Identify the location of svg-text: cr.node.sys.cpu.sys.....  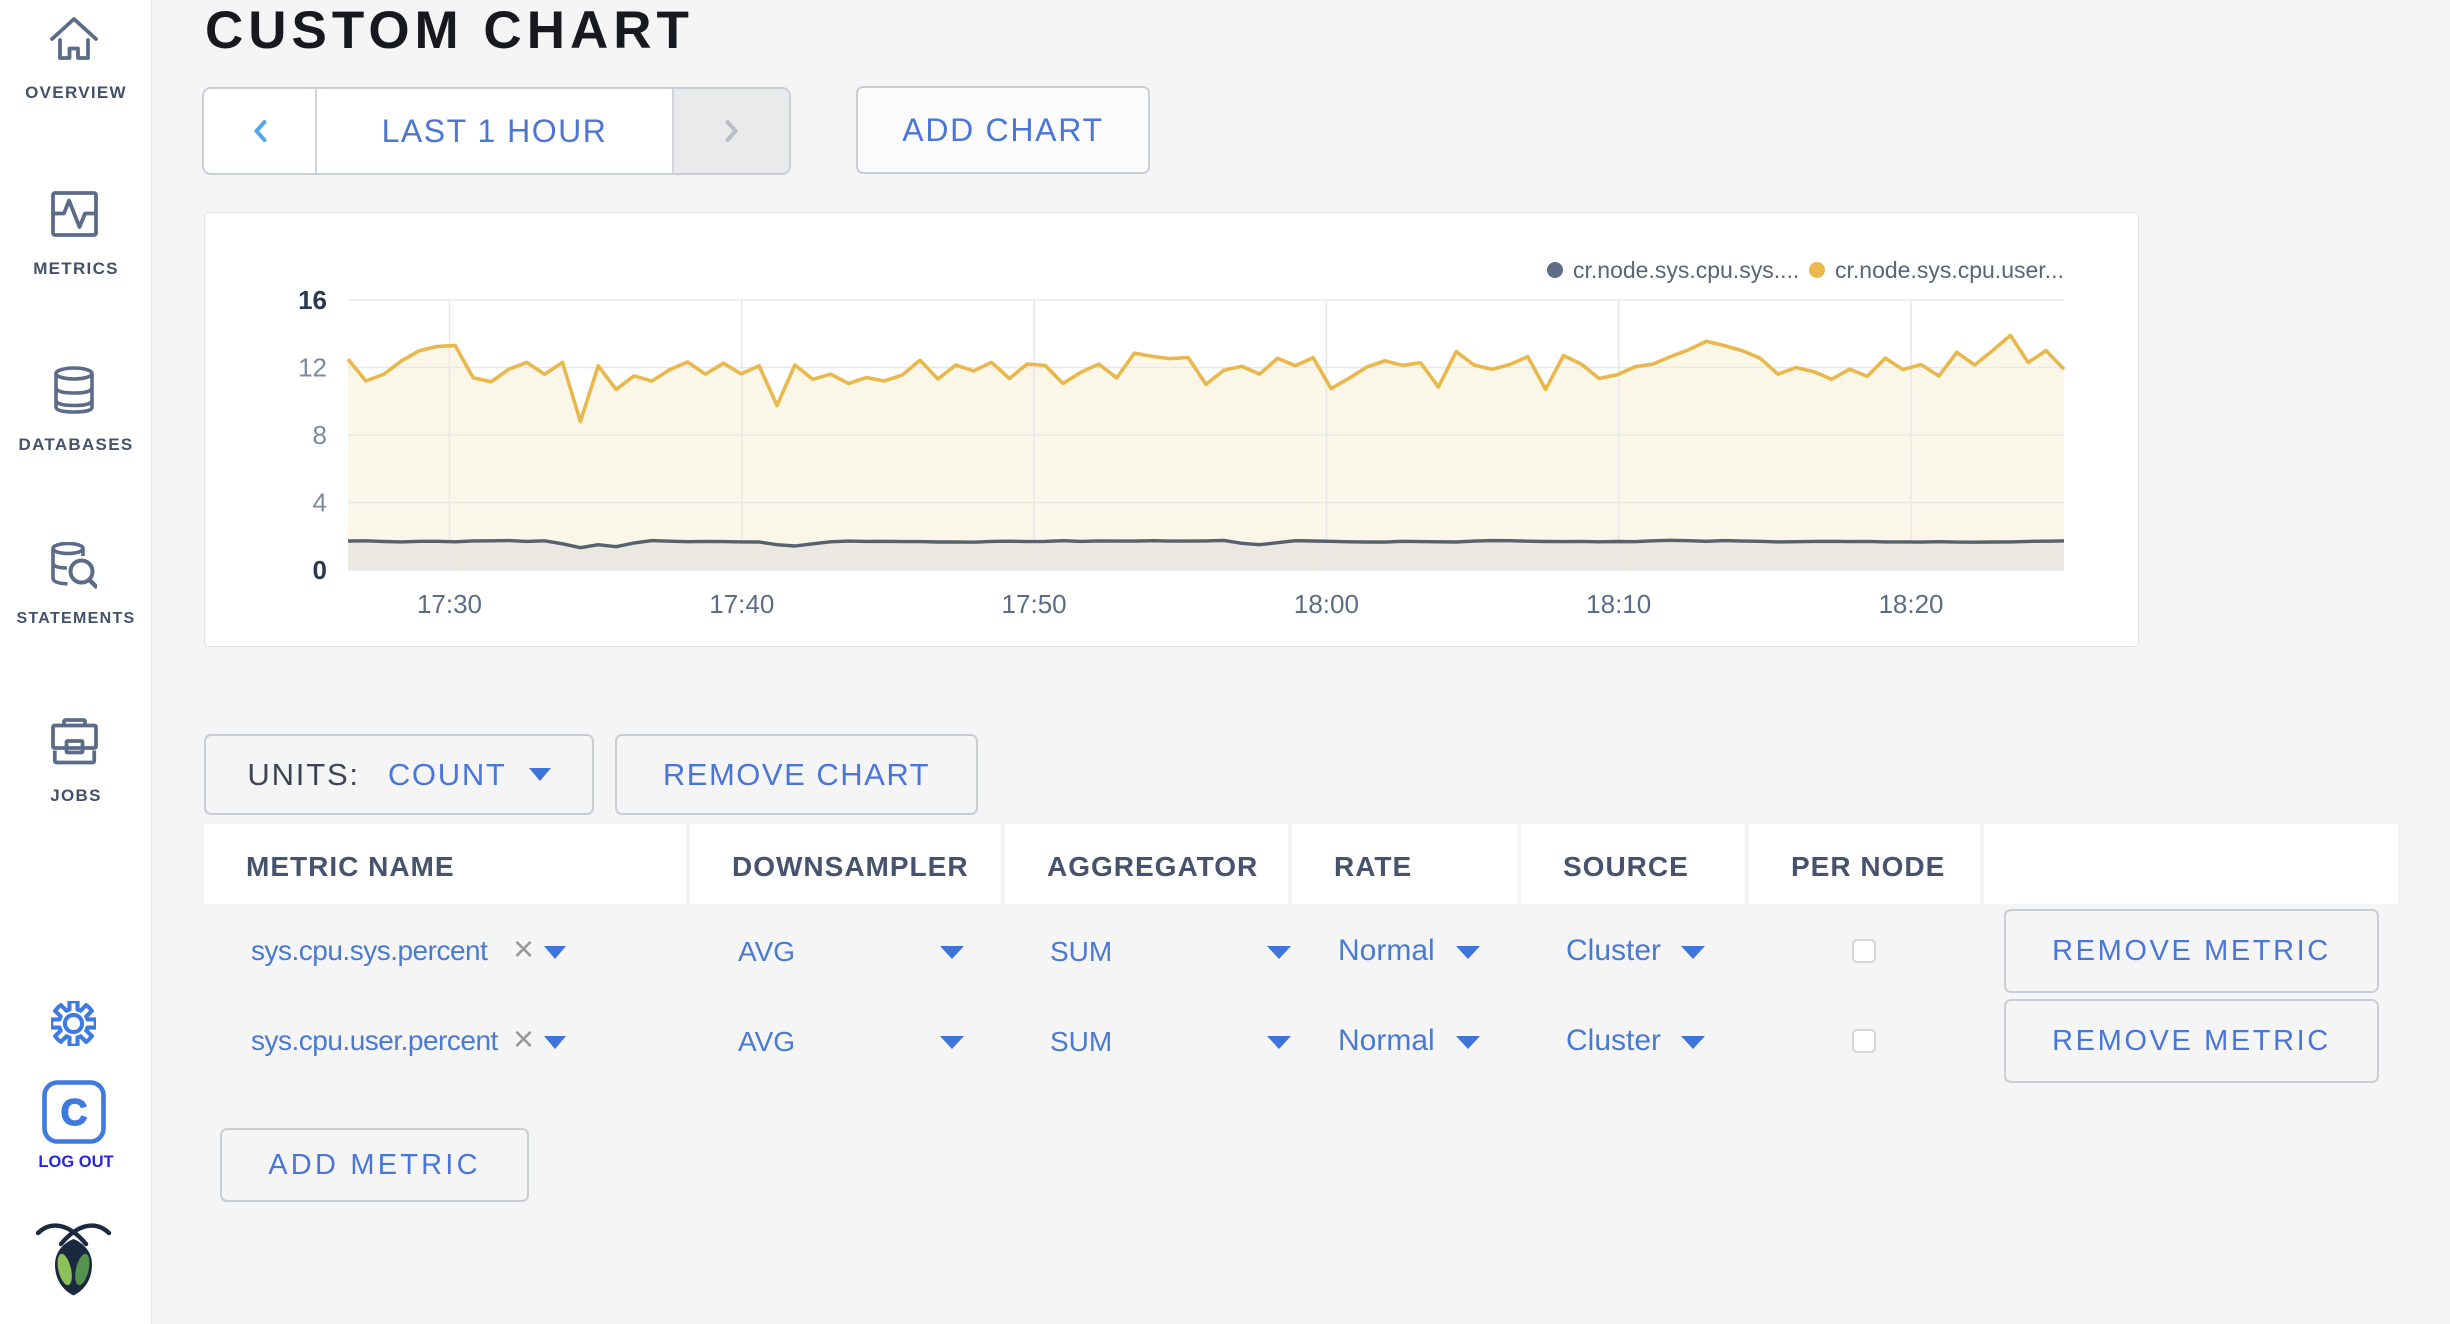
(1686, 270).